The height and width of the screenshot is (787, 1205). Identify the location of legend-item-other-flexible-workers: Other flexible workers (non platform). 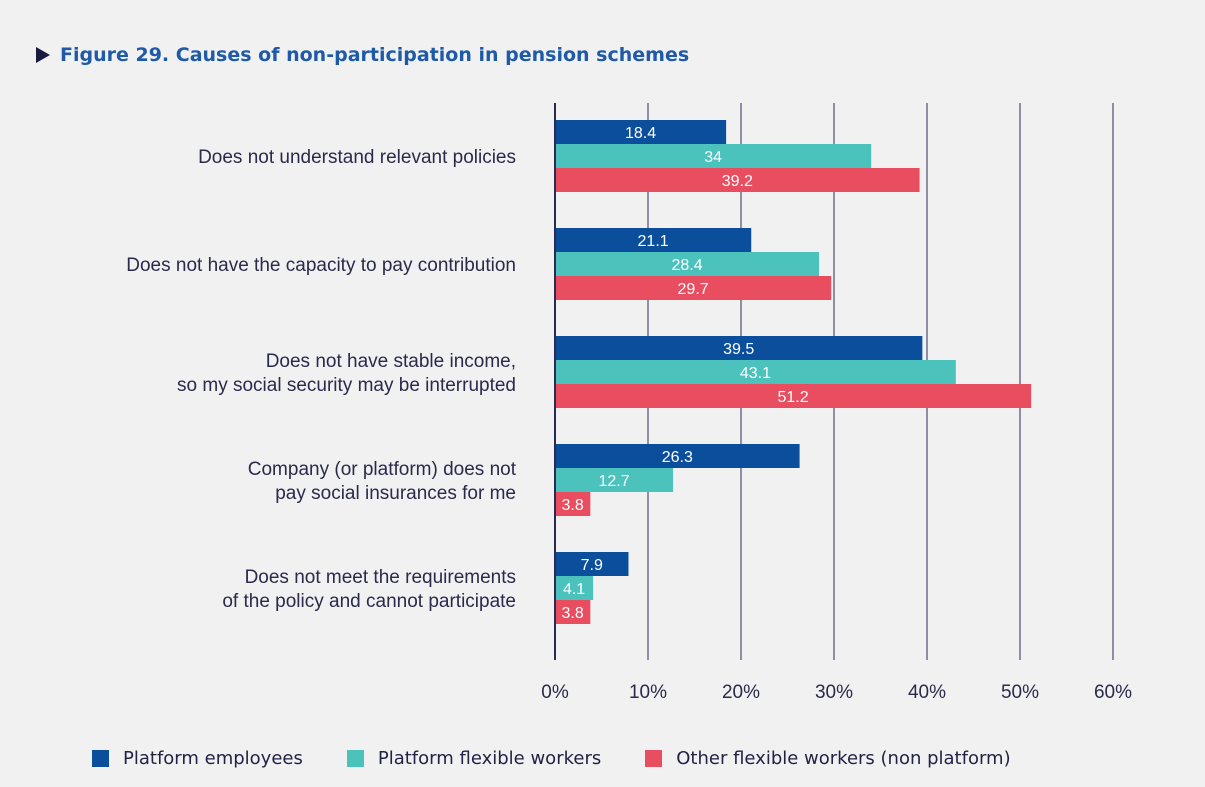
(828, 758).